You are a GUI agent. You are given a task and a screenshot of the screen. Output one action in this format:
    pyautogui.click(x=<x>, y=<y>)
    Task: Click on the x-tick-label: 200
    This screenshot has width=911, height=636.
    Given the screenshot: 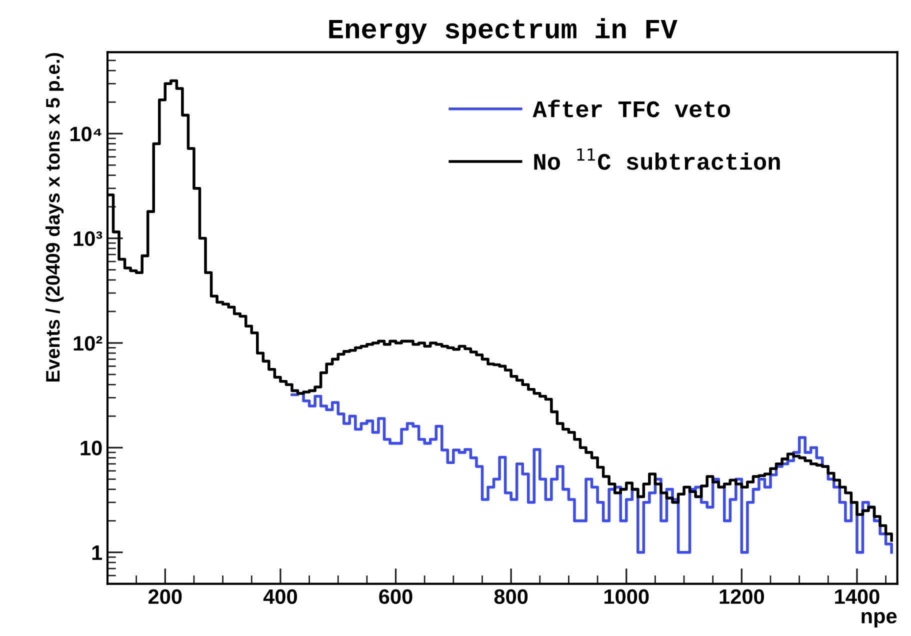 What is the action you would take?
    pyautogui.click(x=165, y=596)
    